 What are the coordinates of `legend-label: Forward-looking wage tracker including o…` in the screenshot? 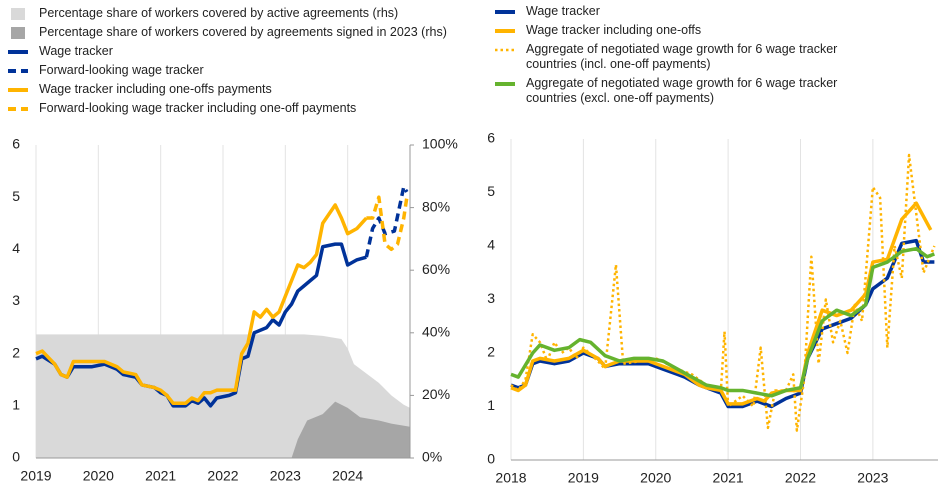 It's located at (198, 108).